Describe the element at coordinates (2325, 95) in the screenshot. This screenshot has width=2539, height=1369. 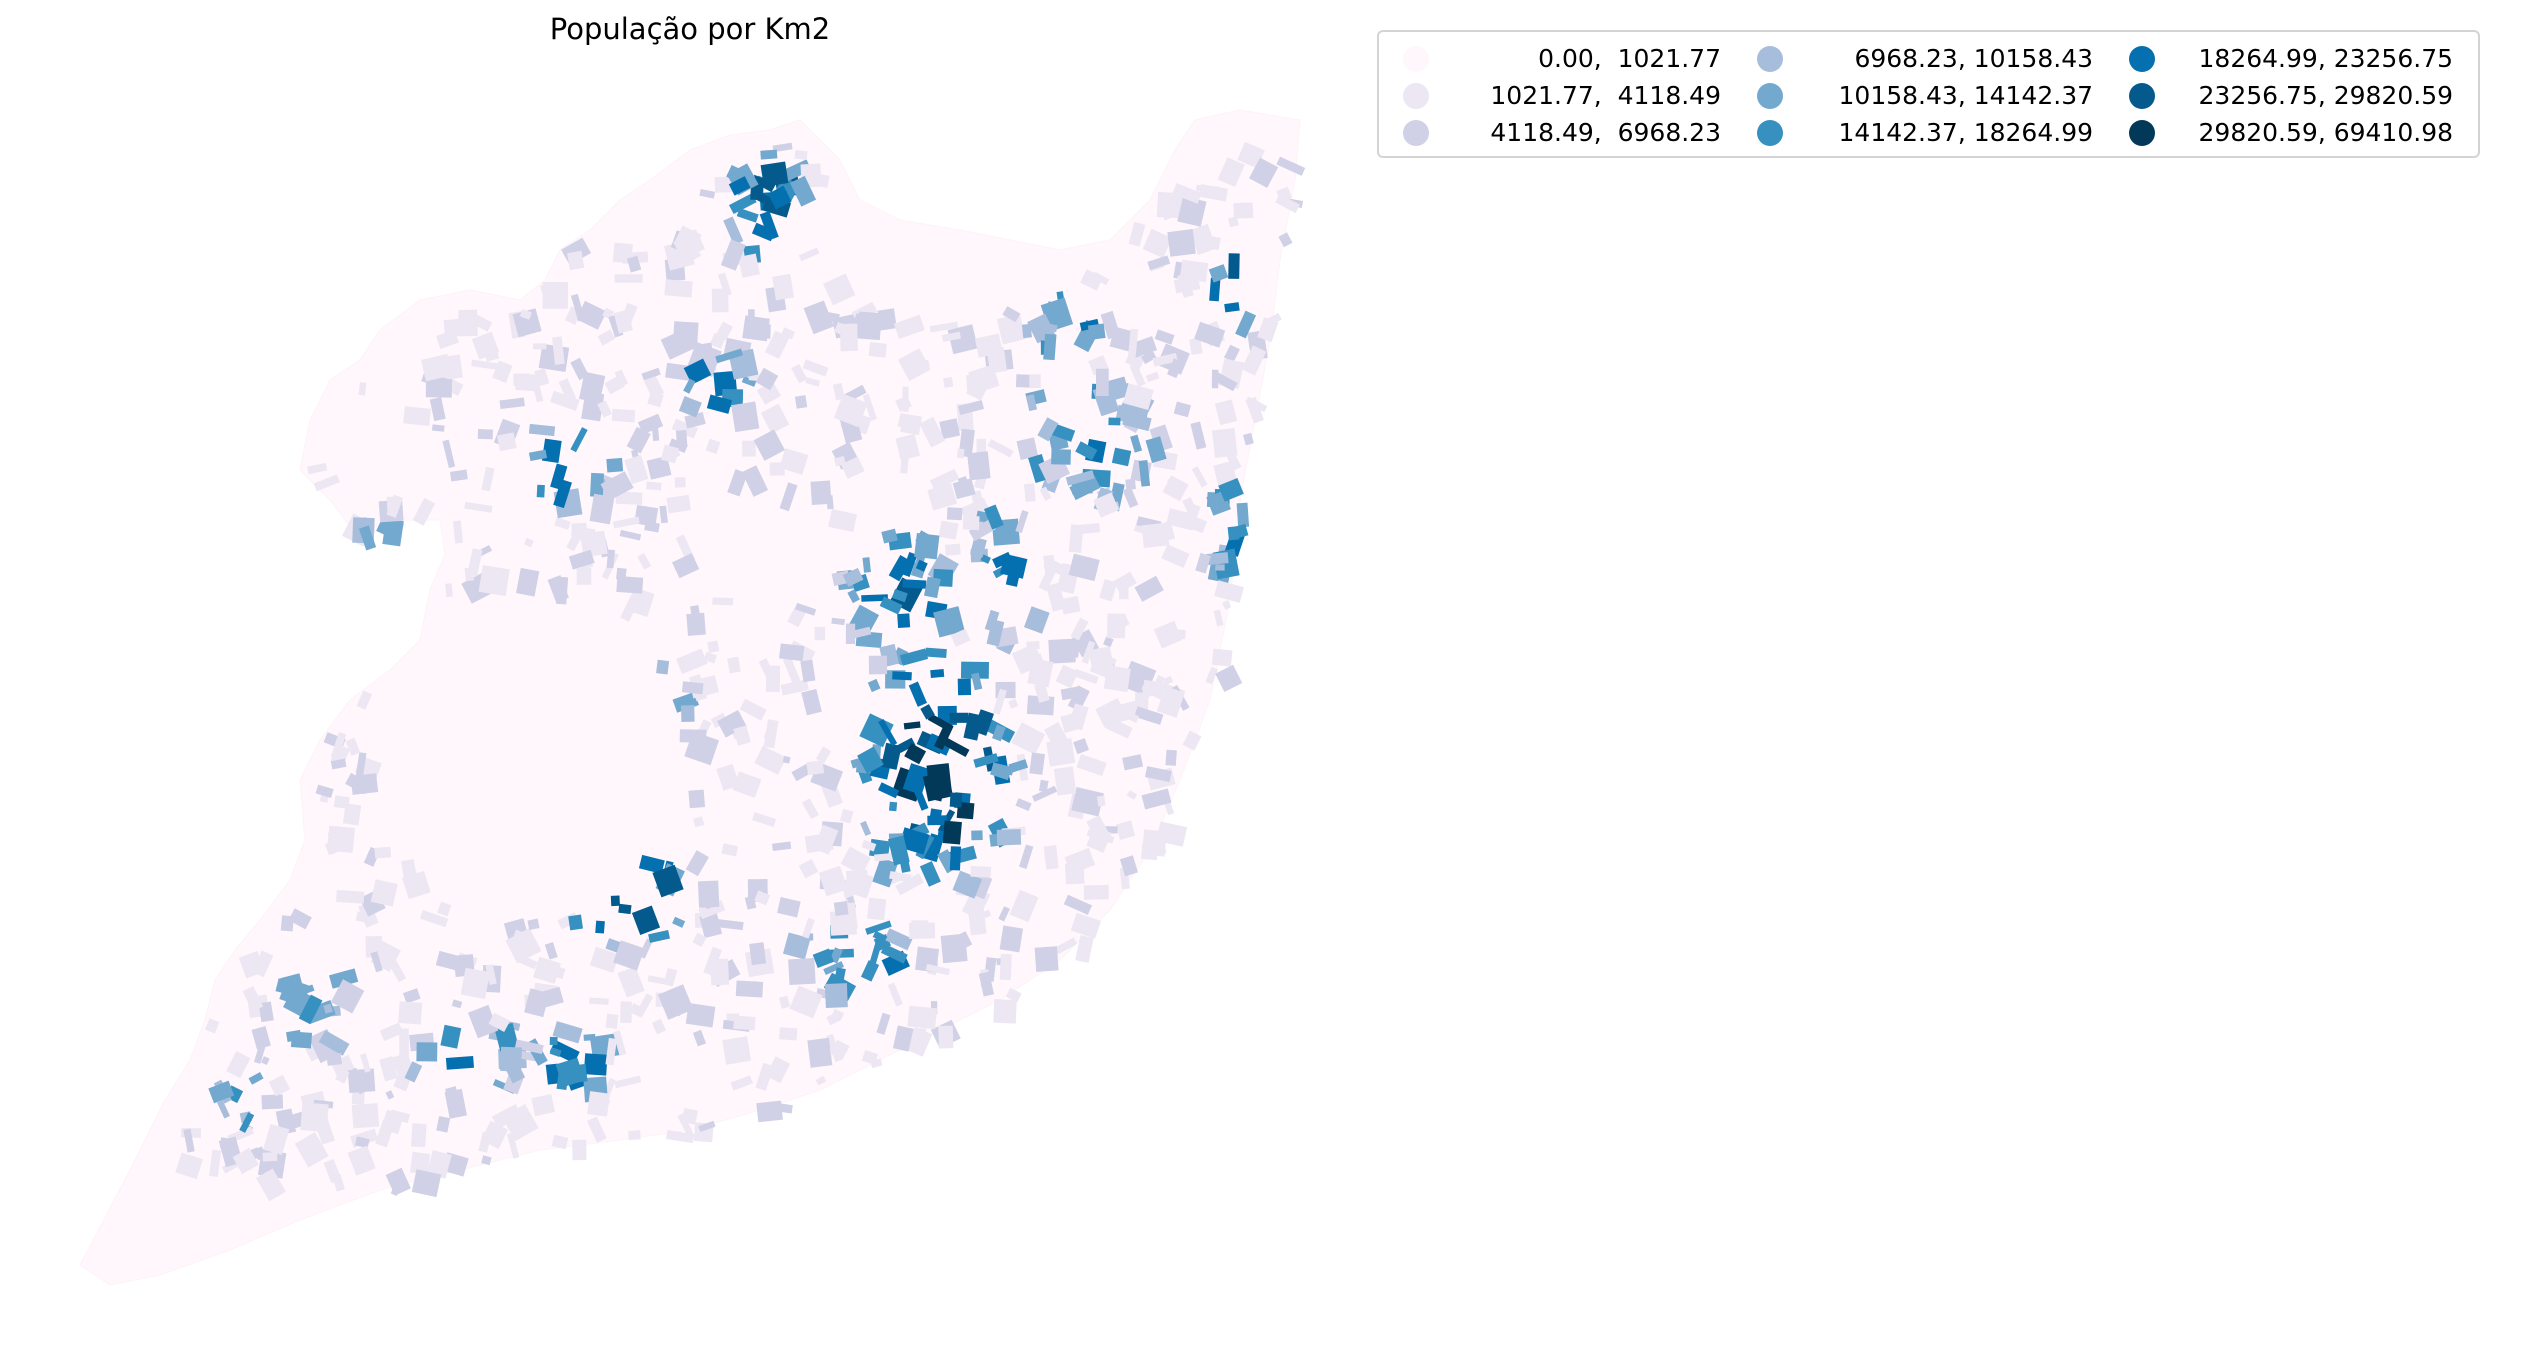
I see `legend-label: 23256.75, 29820.59` at that location.